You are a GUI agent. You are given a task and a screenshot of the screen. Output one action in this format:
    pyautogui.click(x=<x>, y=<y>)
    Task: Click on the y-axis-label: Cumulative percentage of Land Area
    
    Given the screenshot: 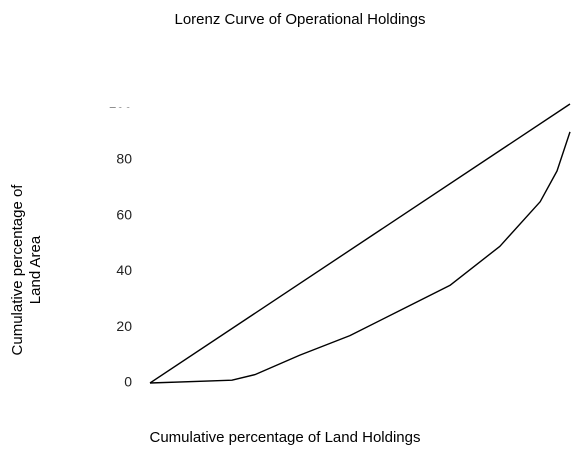 What is the action you would take?
    pyautogui.click(x=26, y=270)
    